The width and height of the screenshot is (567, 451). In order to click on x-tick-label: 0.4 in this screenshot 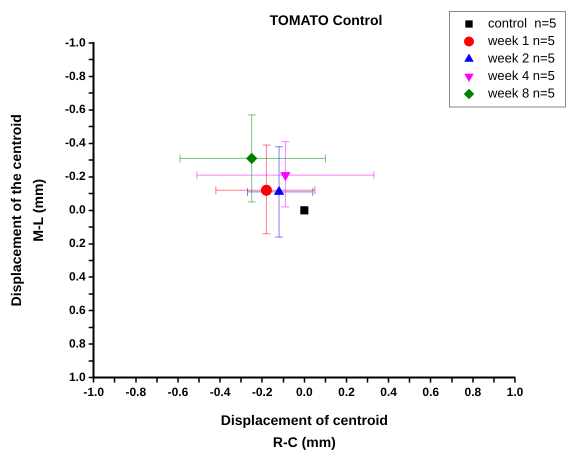, I will do `click(389, 392)`.